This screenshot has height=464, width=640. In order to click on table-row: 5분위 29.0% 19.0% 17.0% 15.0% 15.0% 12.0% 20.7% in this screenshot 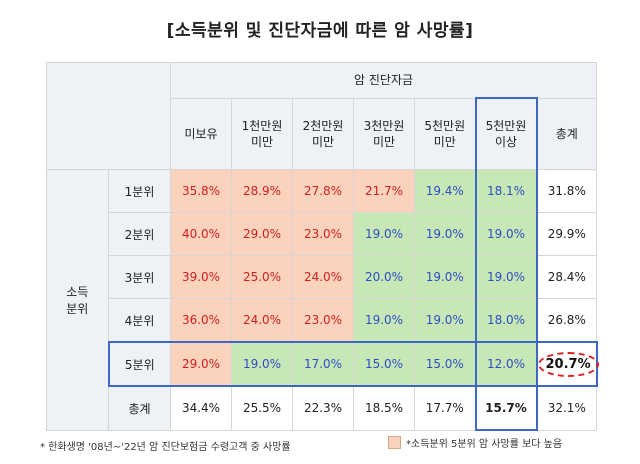, I will do `click(323, 364)`.